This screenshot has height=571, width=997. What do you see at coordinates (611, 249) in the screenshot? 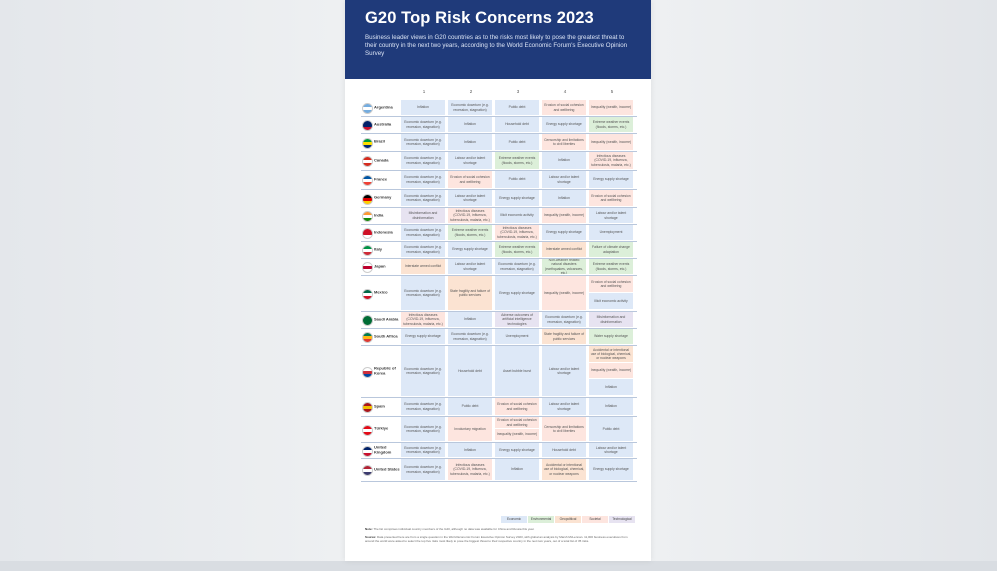
I see `risk-cell: Failure of climate change adaptation` at bounding box center [611, 249].